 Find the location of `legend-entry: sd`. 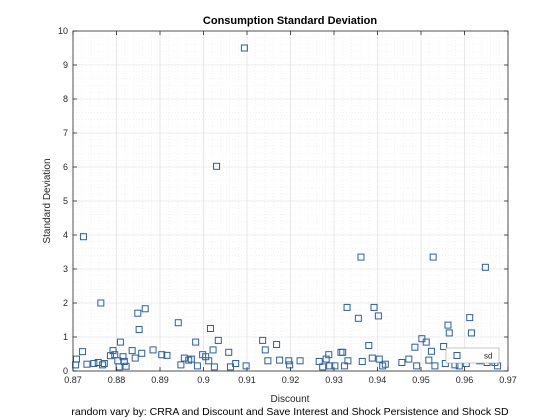

legend-entry: sd is located at coordinates (488, 356).